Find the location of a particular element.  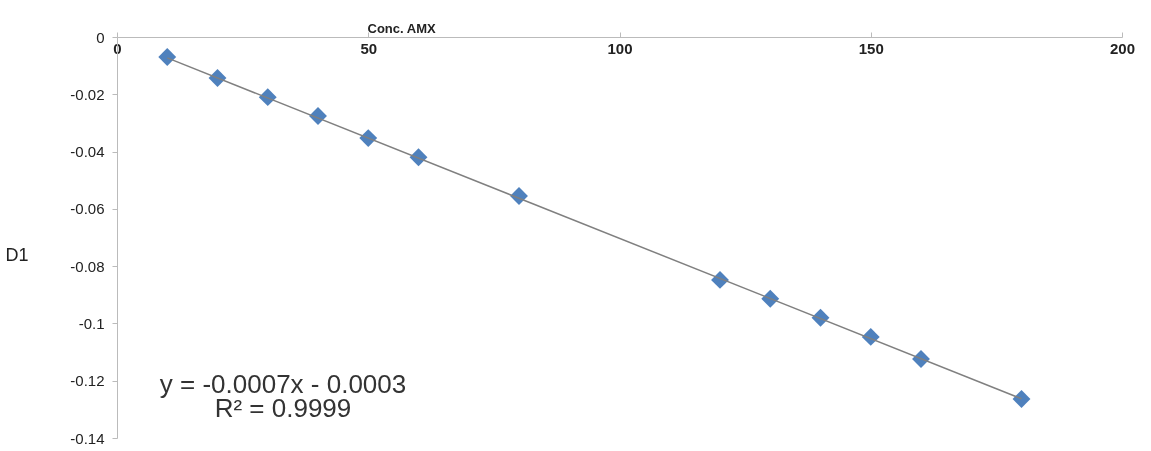

x-tick-label: 50 is located at coordinates (369, 48).